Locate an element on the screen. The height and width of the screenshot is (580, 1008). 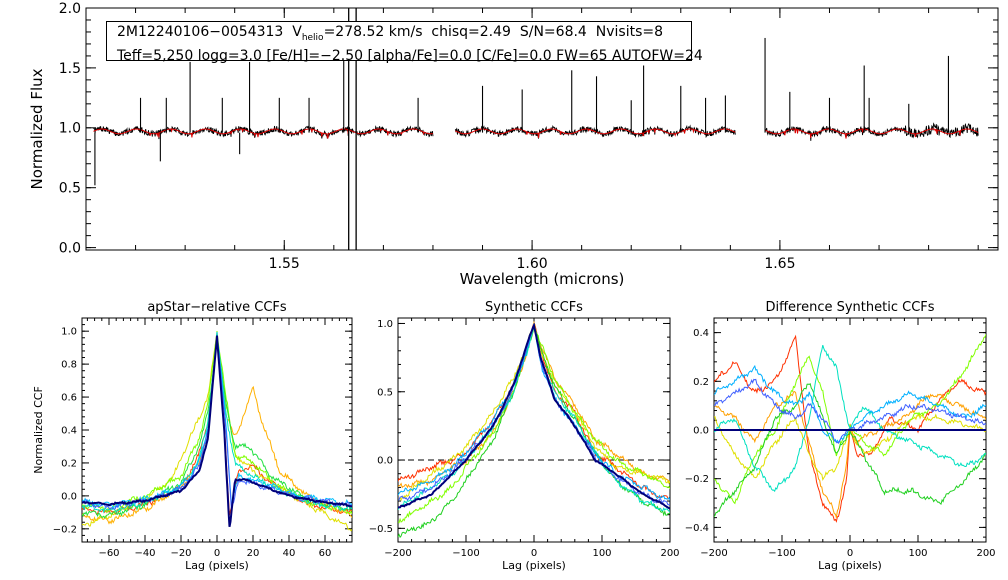
chisq-value: chisq=2.49 is located at coordinates (471, 32).